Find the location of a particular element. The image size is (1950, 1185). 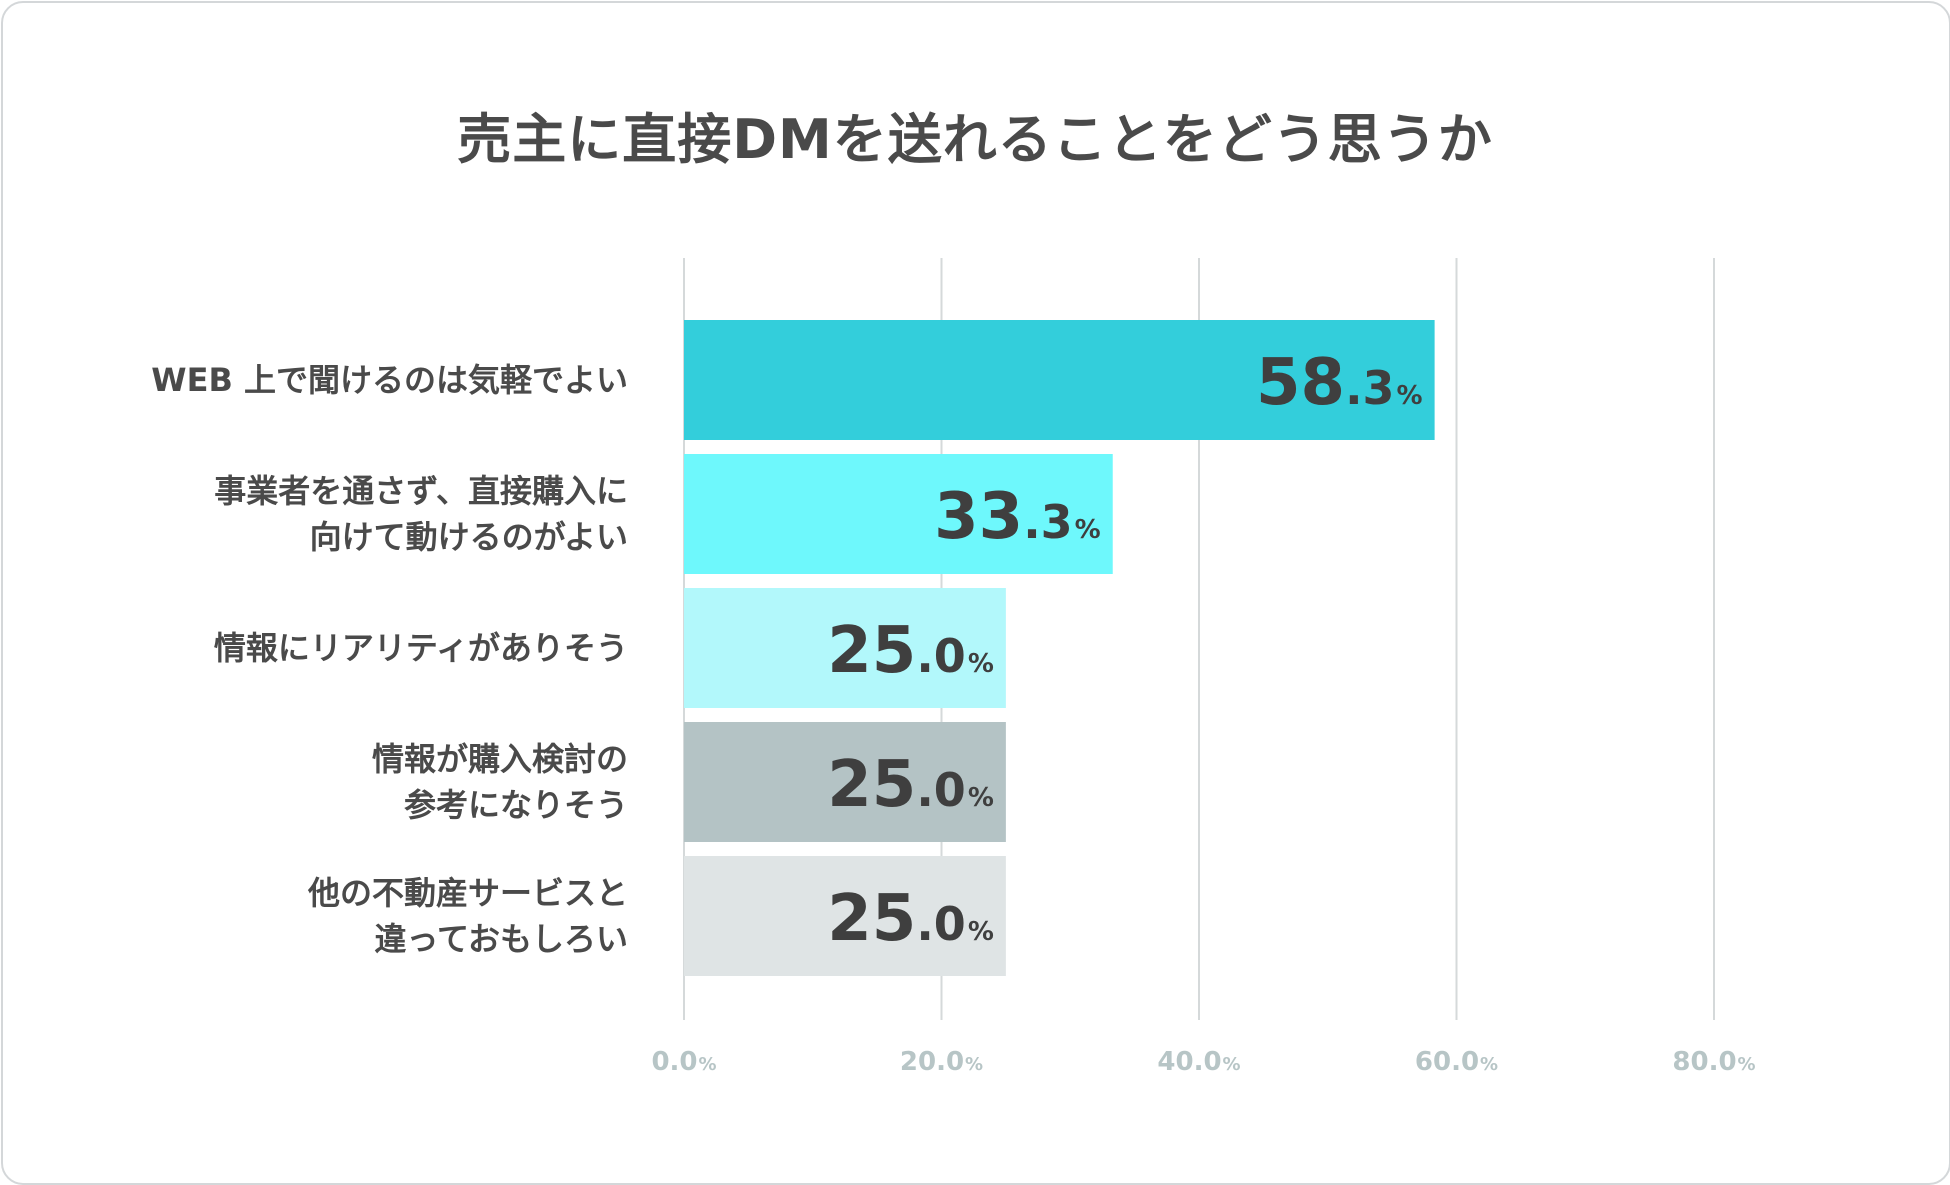

category-label-line: 向けて動けるのがよい is located at coordinates (469, 537).